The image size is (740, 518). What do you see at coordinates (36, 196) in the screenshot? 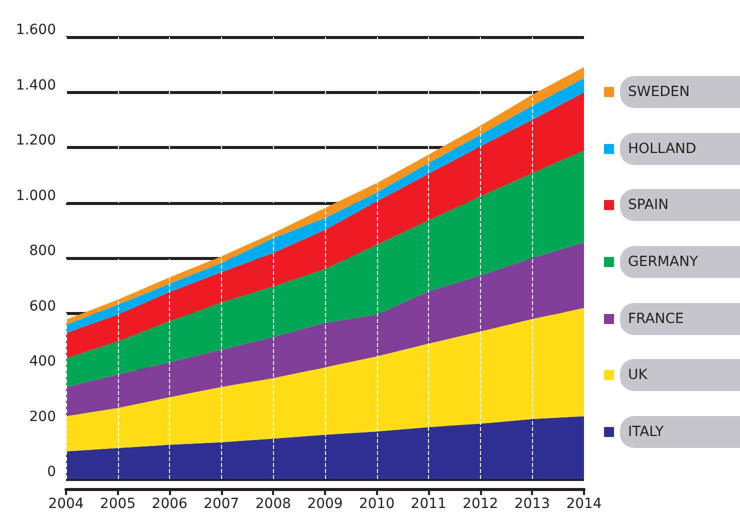
I see `y-tick-label: 1.000` at bounding box center [36, 196].